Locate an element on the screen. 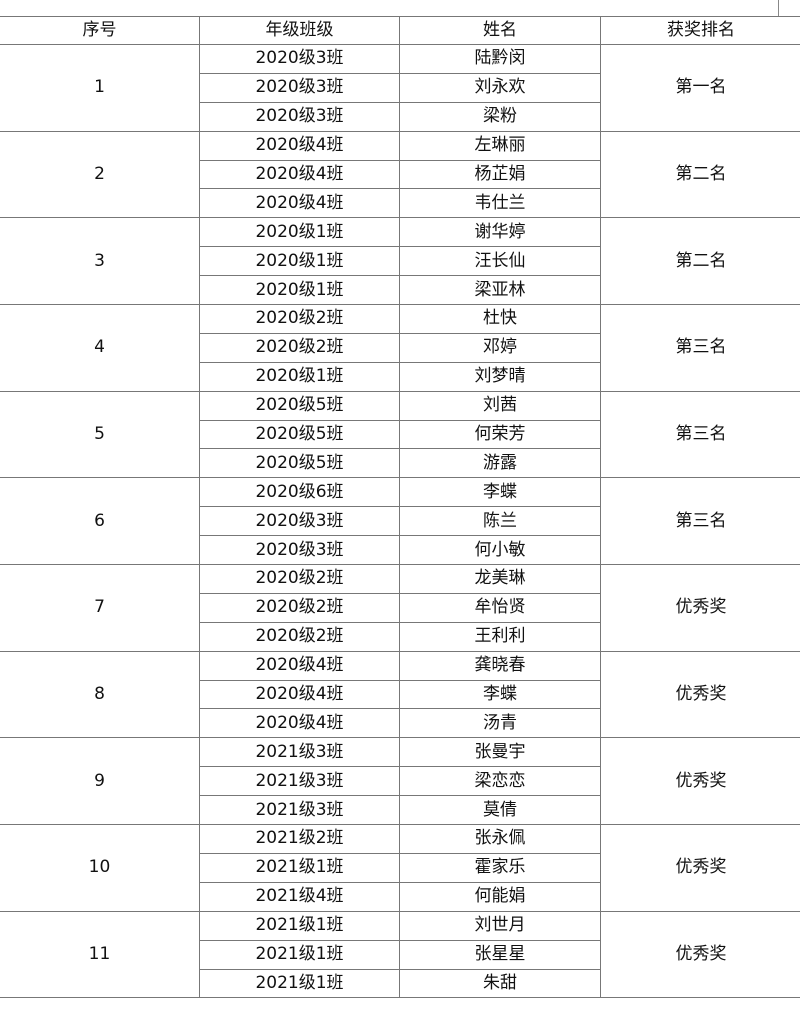  table-row: 7 2020级2班 龙美琳 优秀奖 is located at coordinates (400, 608).